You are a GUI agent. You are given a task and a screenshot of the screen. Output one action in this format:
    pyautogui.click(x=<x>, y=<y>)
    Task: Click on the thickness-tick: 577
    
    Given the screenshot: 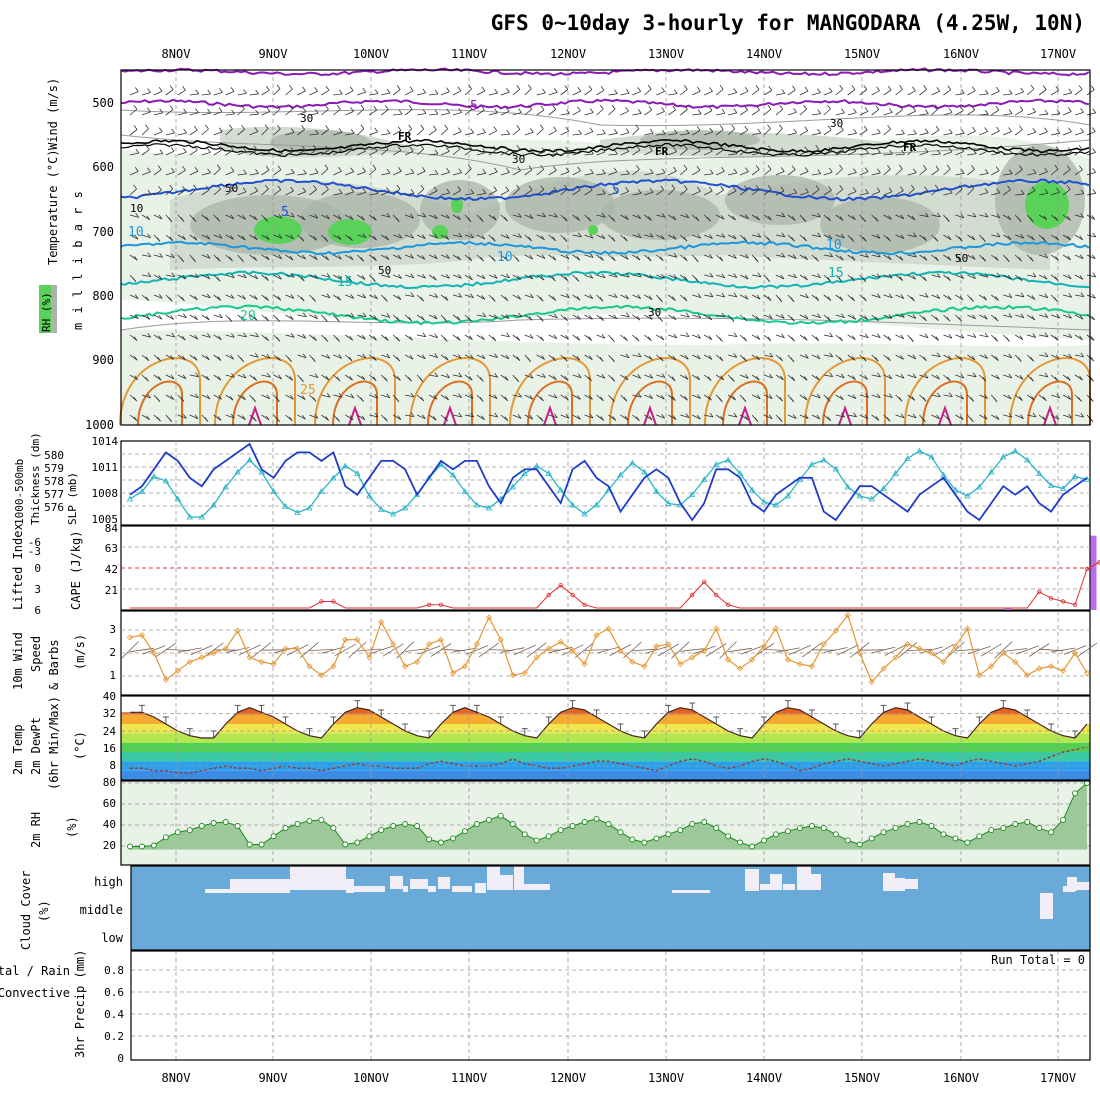 What is the action you would take?
    pyautogui.click(x=54, y=494)
    